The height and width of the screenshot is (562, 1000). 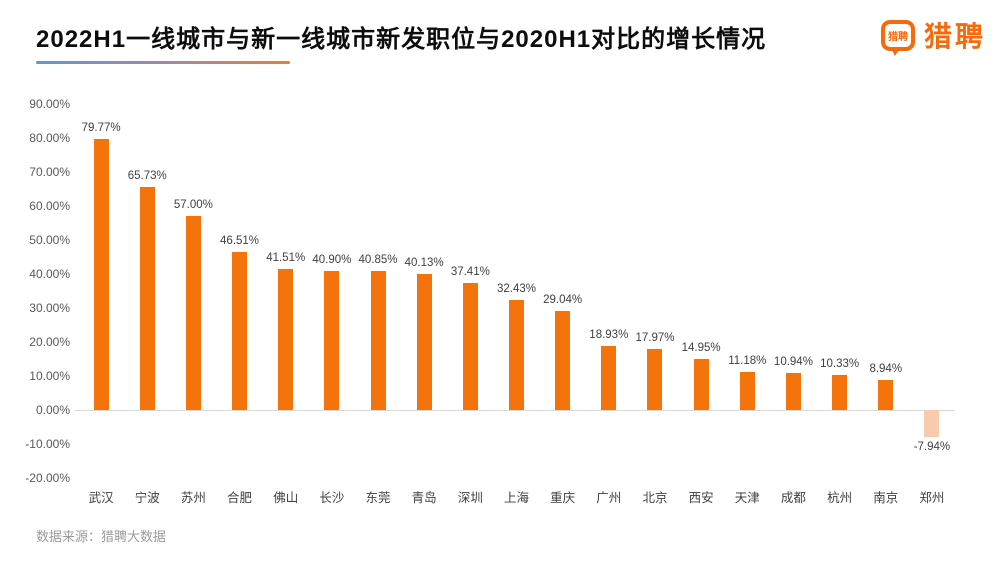 What do you see at coordinates (563, 360) in the screenshot?
I see `bar-重庆` at bounding box center [563, 360].